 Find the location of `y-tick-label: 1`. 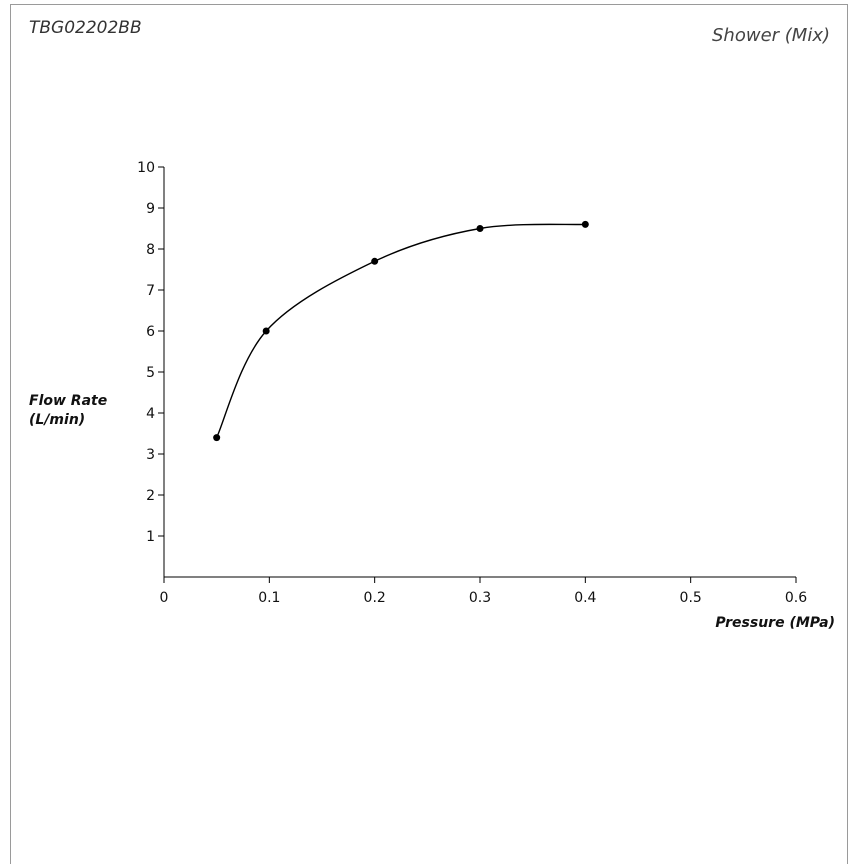

y-tick-label: 1 is located at coordinates (150, 537).